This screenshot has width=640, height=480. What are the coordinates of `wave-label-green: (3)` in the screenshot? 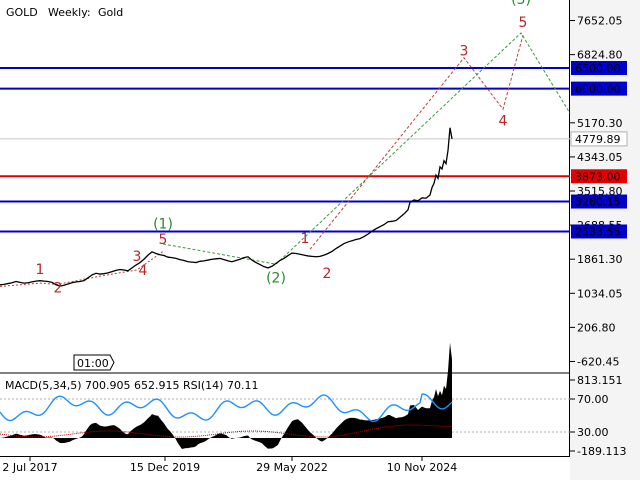 It's located at (521, 4).